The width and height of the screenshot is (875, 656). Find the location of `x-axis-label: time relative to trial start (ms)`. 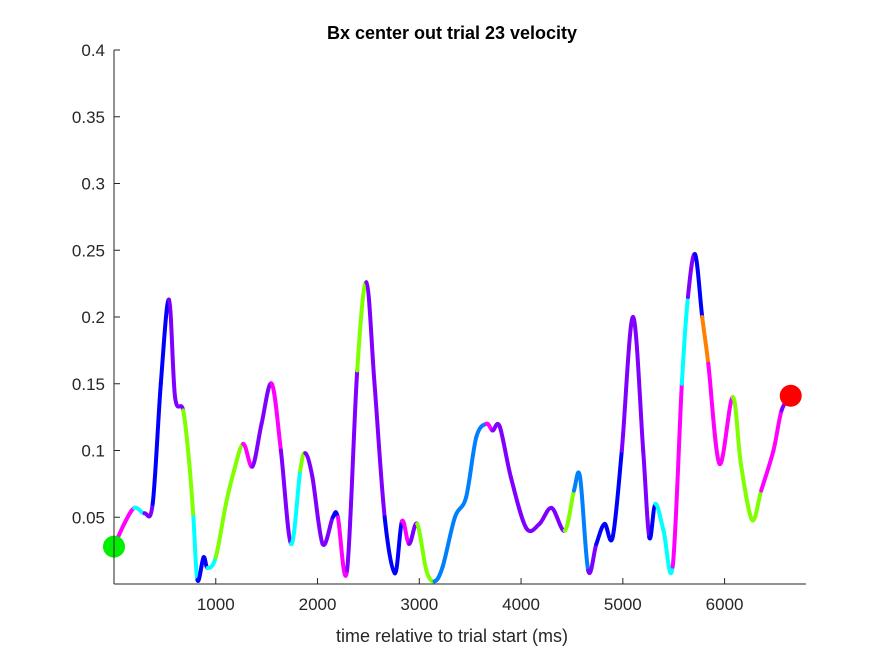

x-axis-label: time relative to trial start (ms) is located at coordinates (452, 636).